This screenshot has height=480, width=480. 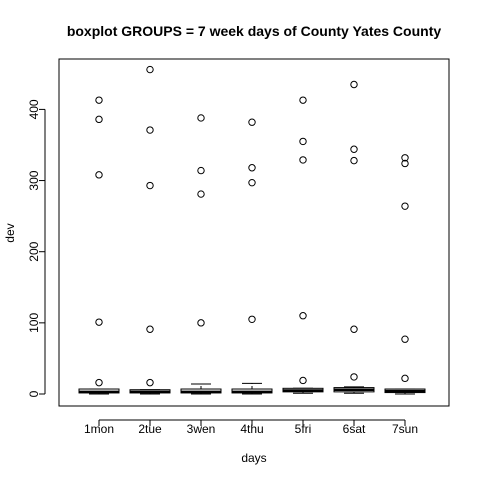 I want to click on y-tick-label: 300, so click(x=34, y=180).